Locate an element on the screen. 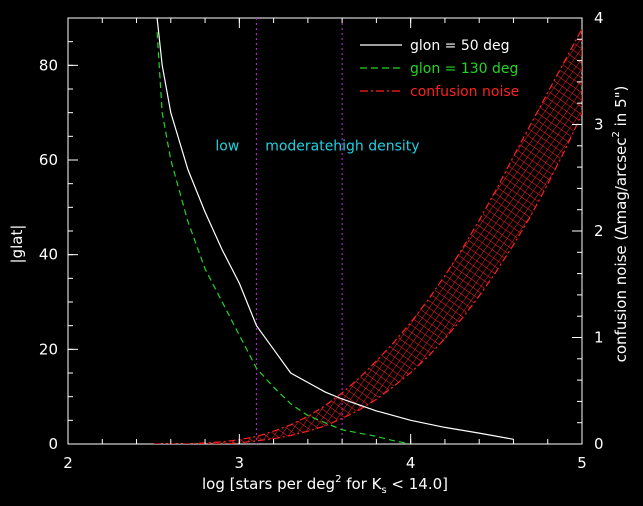  x-tick-label: 3 is located at coordinates (240, 463).